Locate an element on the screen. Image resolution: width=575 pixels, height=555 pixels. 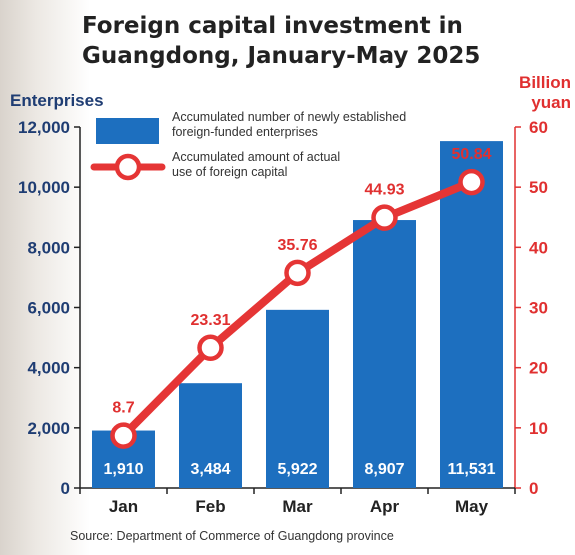
right-axis-tick-label: 0 is located at coordinates (533, 488).